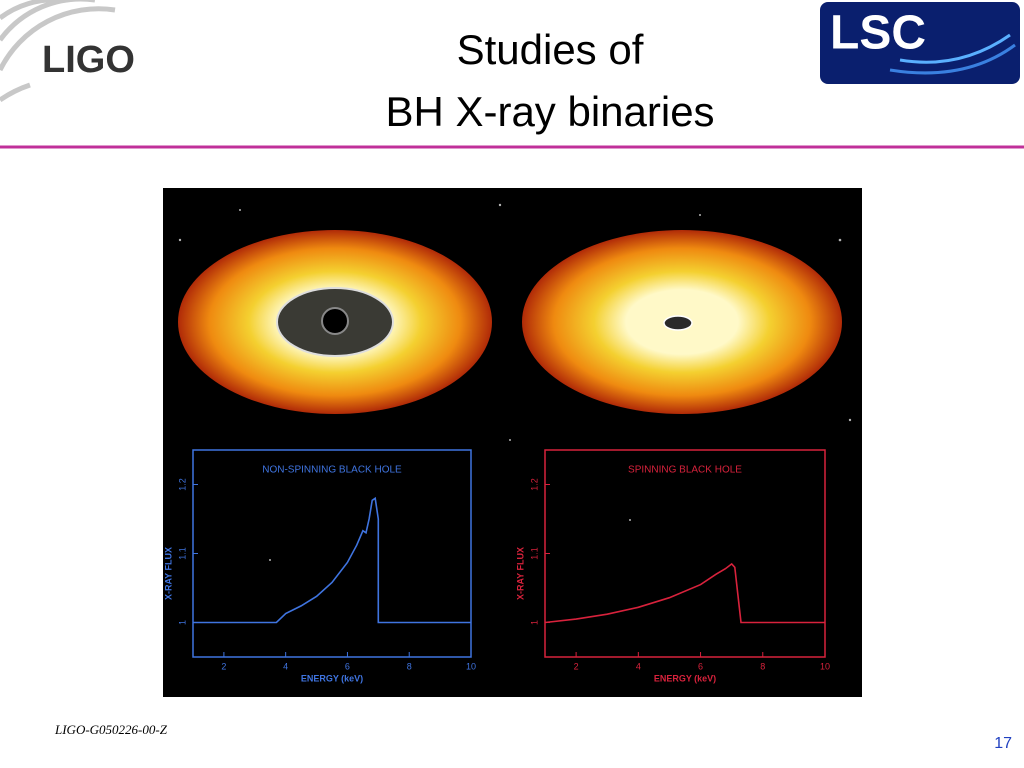 The width and height of the screenshot is (1024, 768). I want to click on chart-title: NON-SPINNING BLACK HOLE, so click(332, 470).